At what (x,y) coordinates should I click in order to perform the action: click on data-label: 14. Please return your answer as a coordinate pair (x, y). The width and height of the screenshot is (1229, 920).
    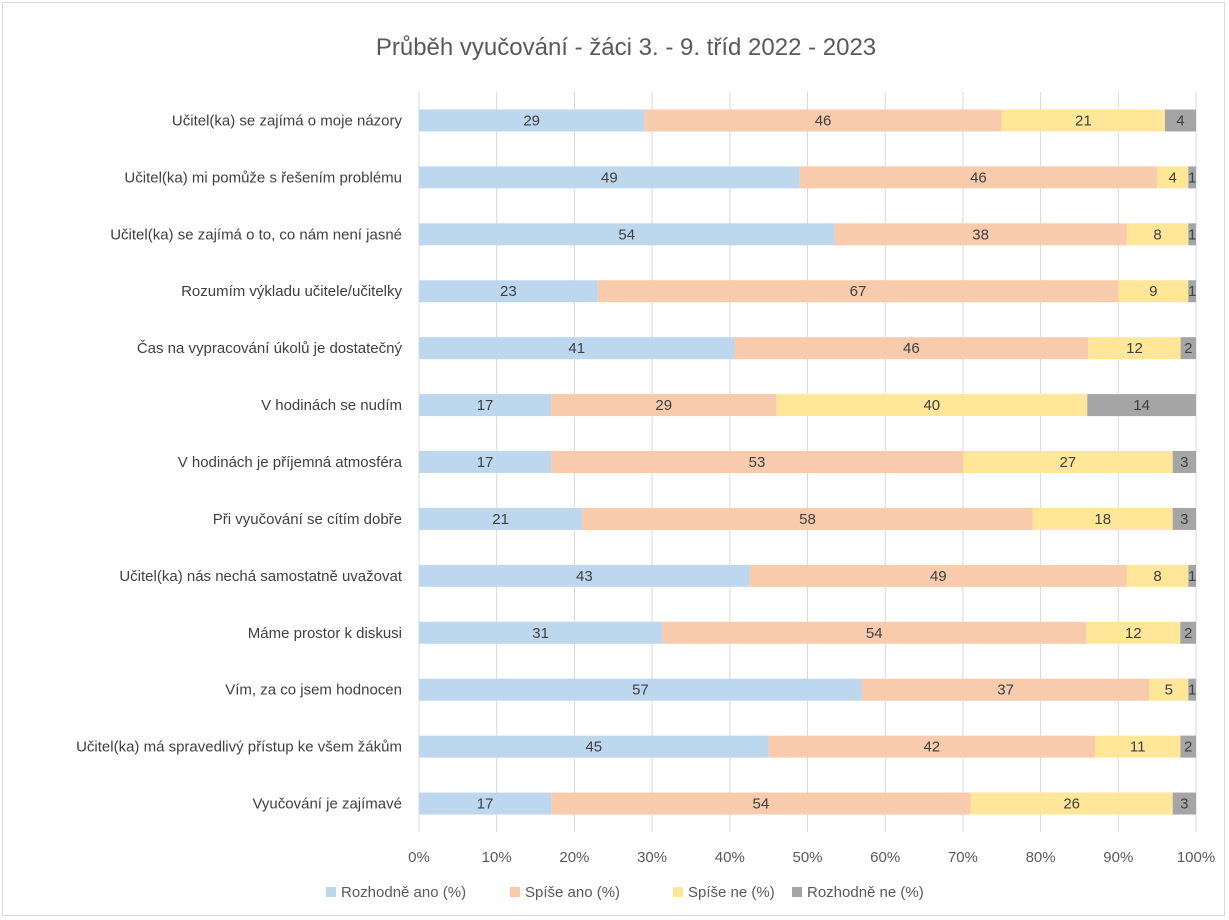
    Looking at the image, I should click on (1141, 405).